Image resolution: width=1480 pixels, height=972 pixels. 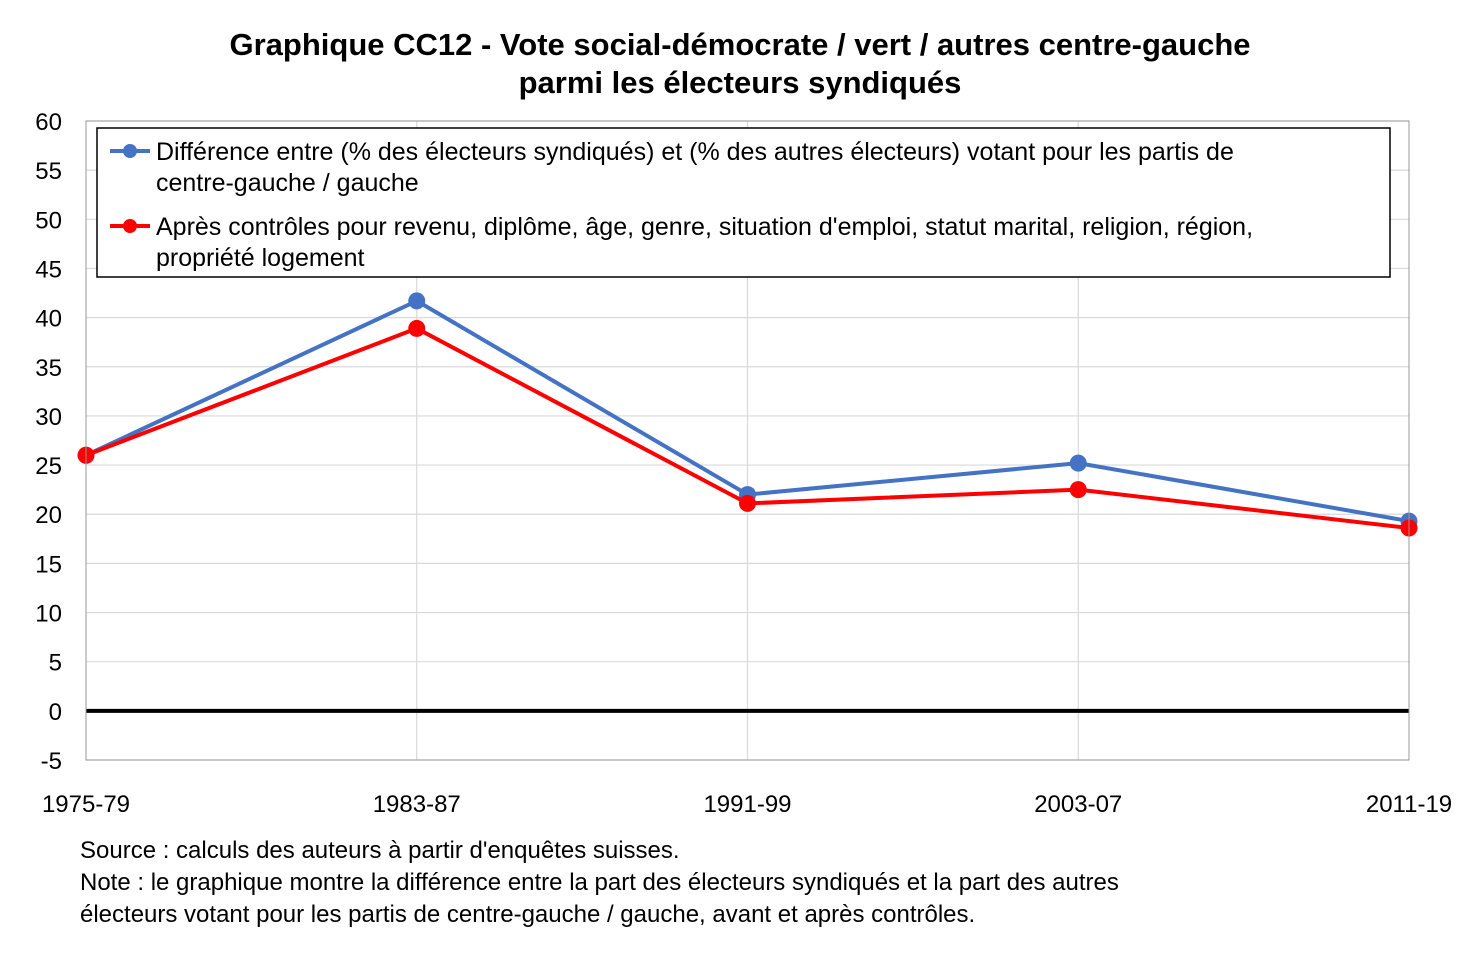 I want to click on y-tick-label: 45, so click(x=48, y=269).